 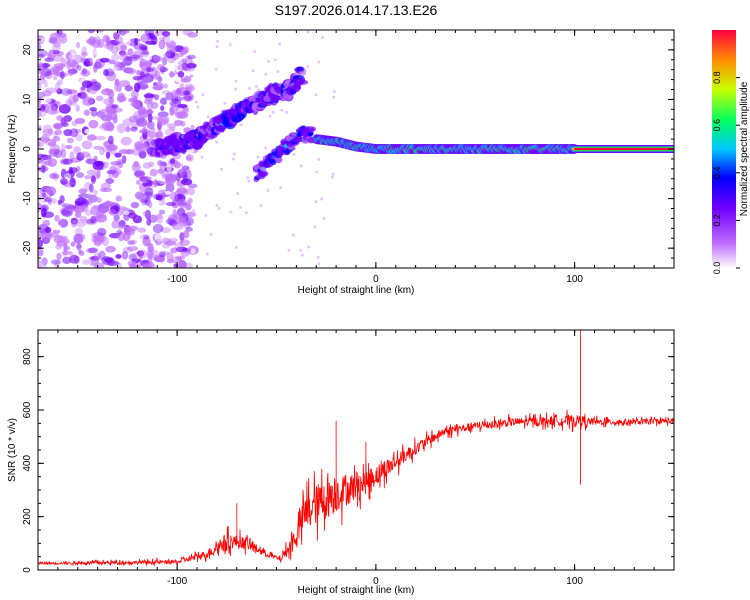 I want to click on spectrogram-xtick-label: -100, so click(x=177, y=279).